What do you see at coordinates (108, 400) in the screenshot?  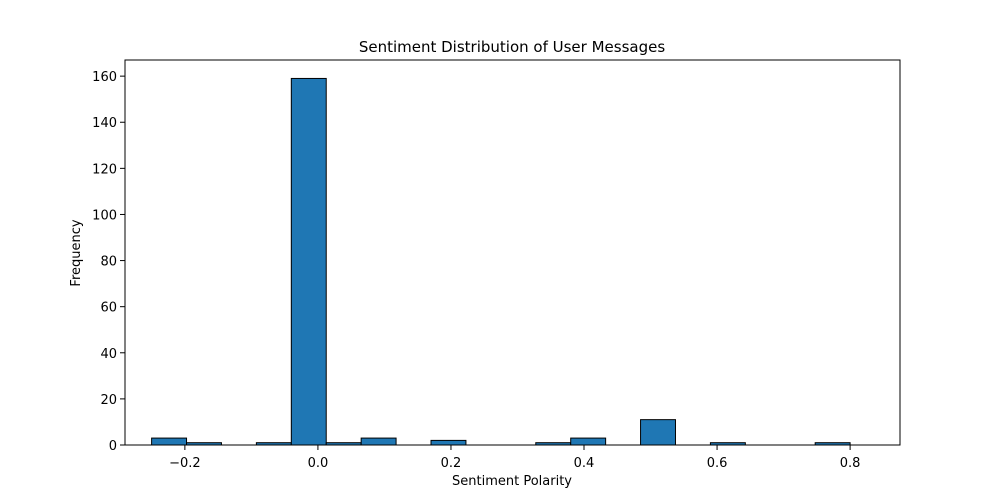 I see `y-tick-label: 20` at bounding box center [108, 400].